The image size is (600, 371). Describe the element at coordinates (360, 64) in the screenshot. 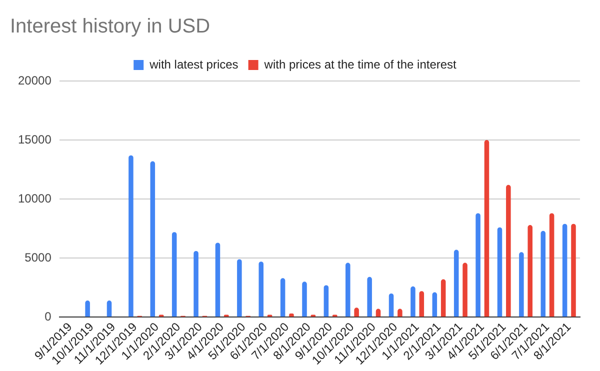

I see `legend-label: with prices at the time of the interest` at that location.